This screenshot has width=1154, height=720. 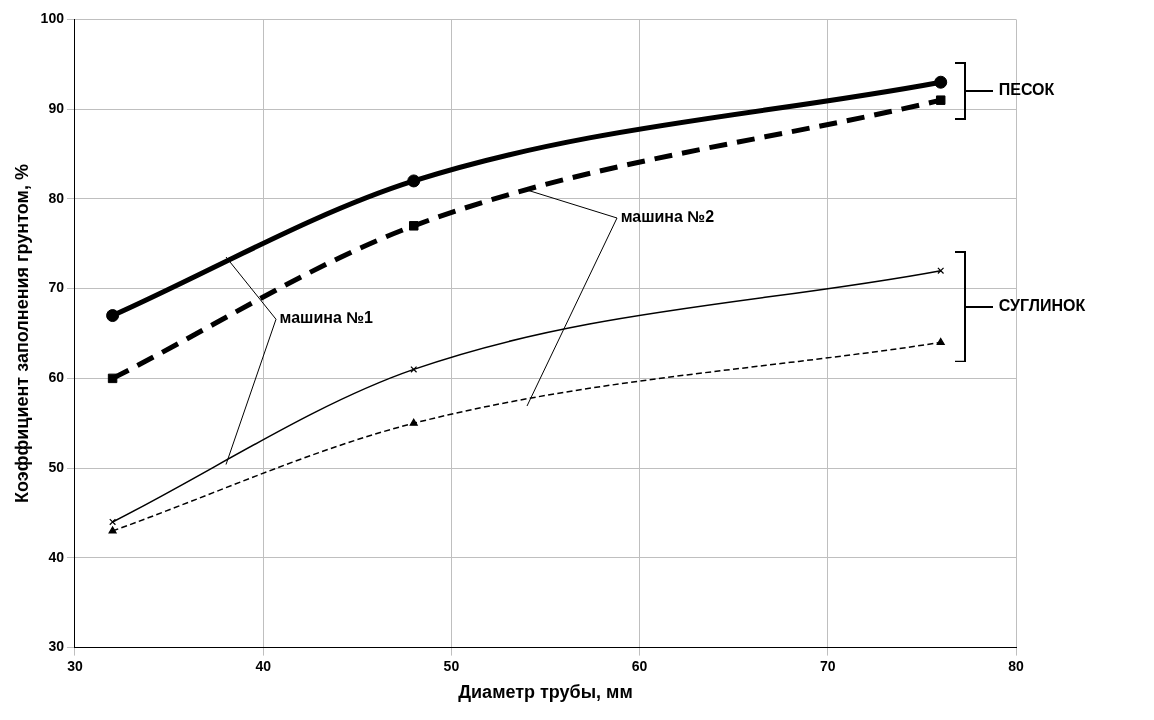 I want to click on x-tick-label: 30, so click(x=75, y=665).